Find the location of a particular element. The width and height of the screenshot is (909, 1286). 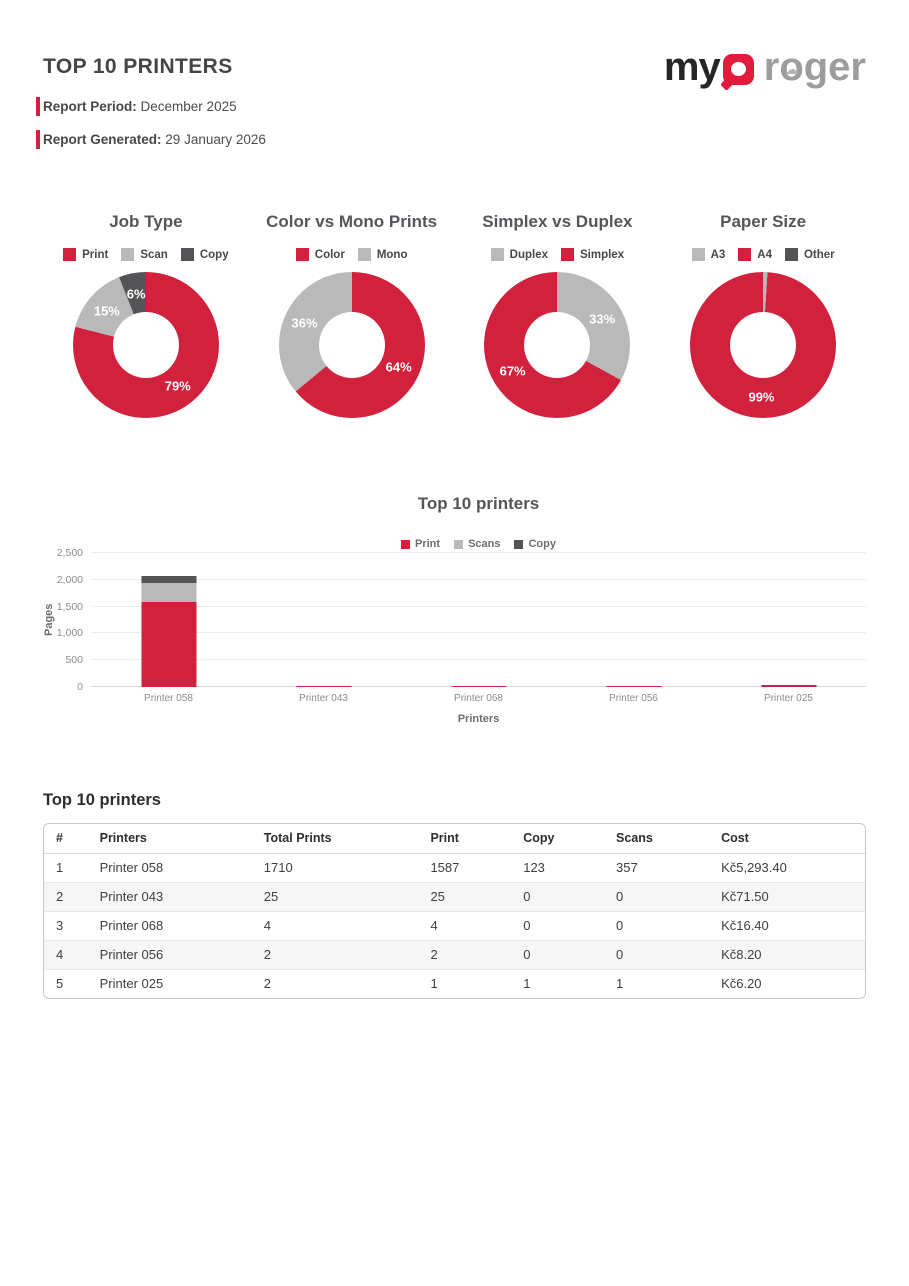

x-axis-category-label: Printer 058 is located at coordinates (168, 698).